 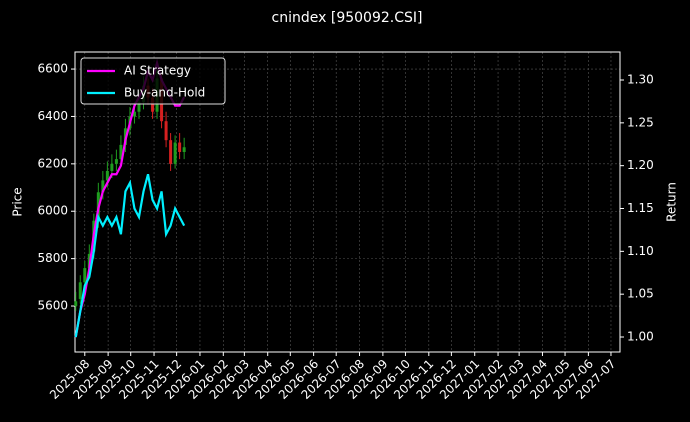 I want to click on y2-tick-label: 1.00, so click(x=640, y=337).